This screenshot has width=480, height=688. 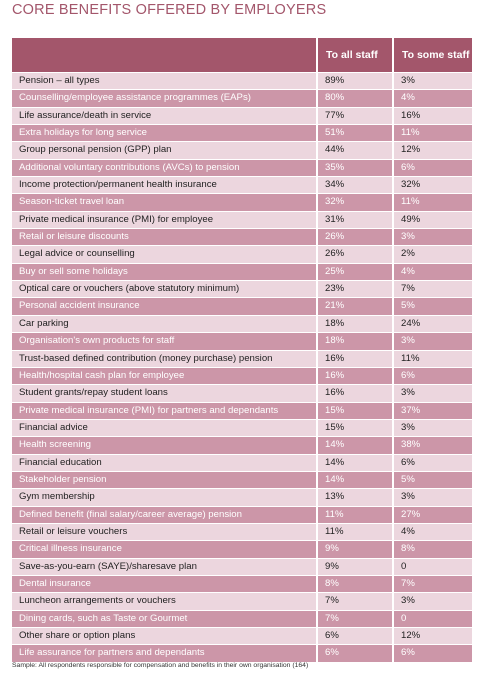 What do you see at coordinates (70, 549) in the screenshot?
I see `benefit-cell: Critical illness insurance` at bounding box center [70, 549].